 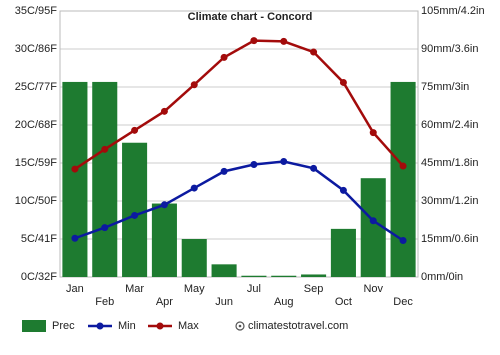 What do you see at coordinates (36, 87) in the screenshot?
I see `y-tick-label: 25C/77F` at bounding box center [36, 87].